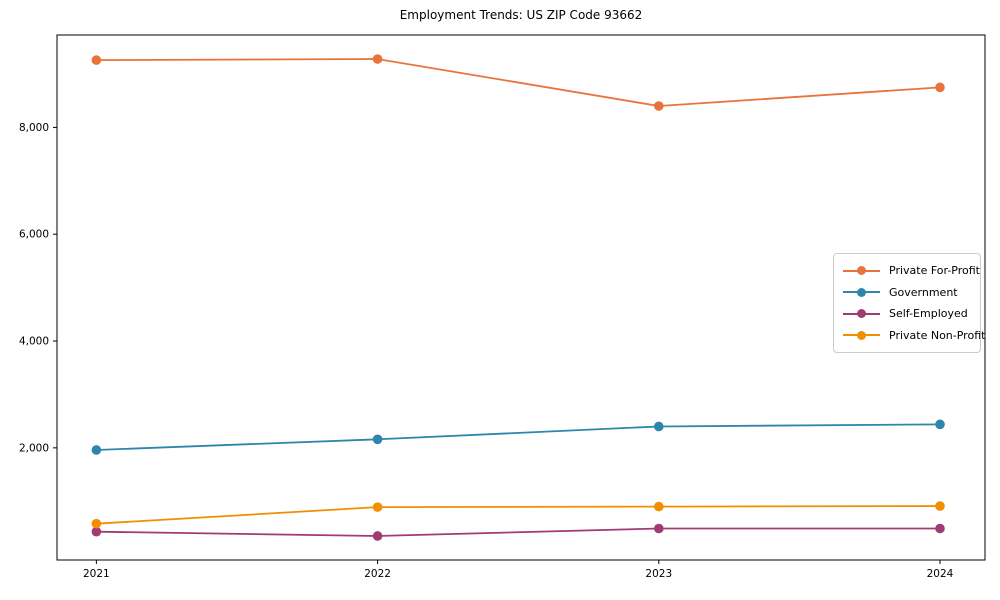  Describe the element at coordinates (377, 574) in the screenshot. I see `x-tick-label: 2022` at that location.